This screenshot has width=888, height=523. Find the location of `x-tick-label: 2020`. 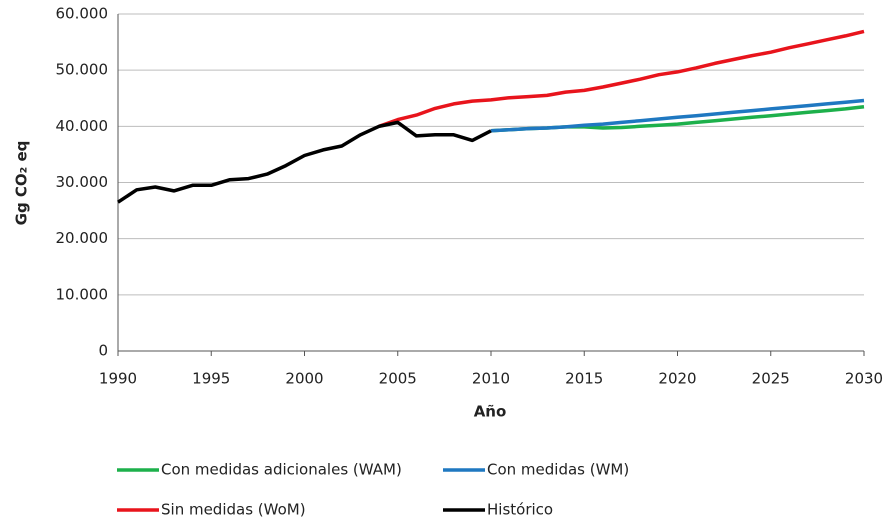

x-tick-label: 2020 is located at coordinates (677, 379).